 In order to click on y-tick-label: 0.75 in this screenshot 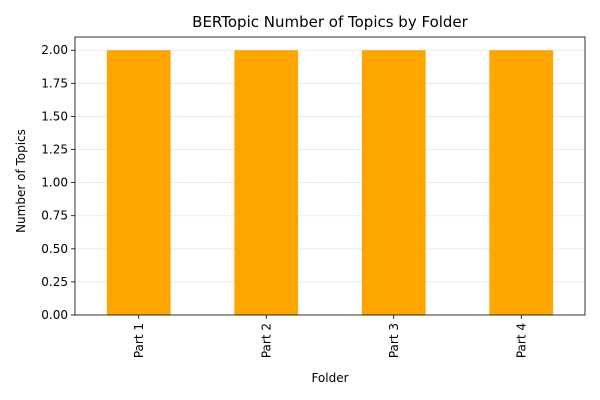, I will do `click(54, 216)`.